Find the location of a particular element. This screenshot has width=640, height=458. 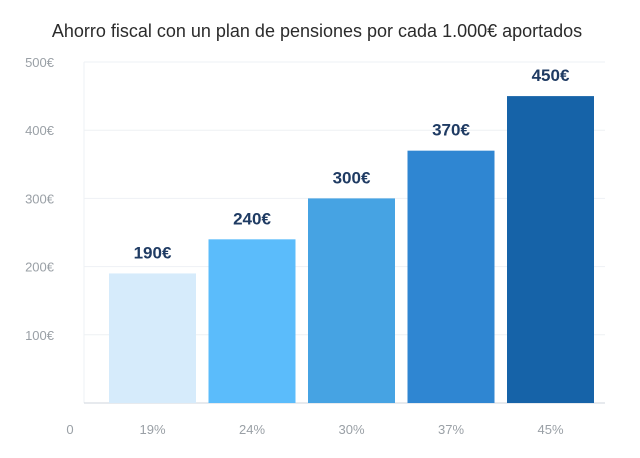

x-tick-label: 24% is located at coordinates (252, 429).